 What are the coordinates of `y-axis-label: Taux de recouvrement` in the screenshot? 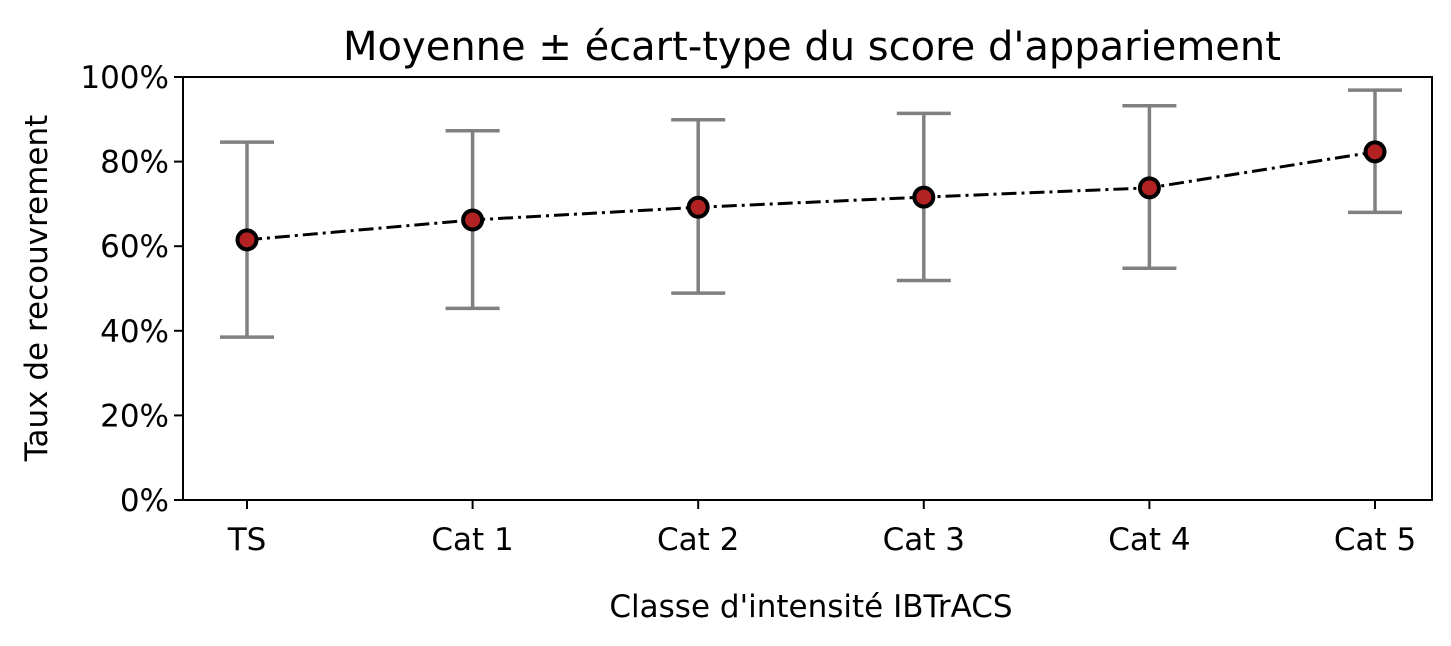 It's located at (37, 289).